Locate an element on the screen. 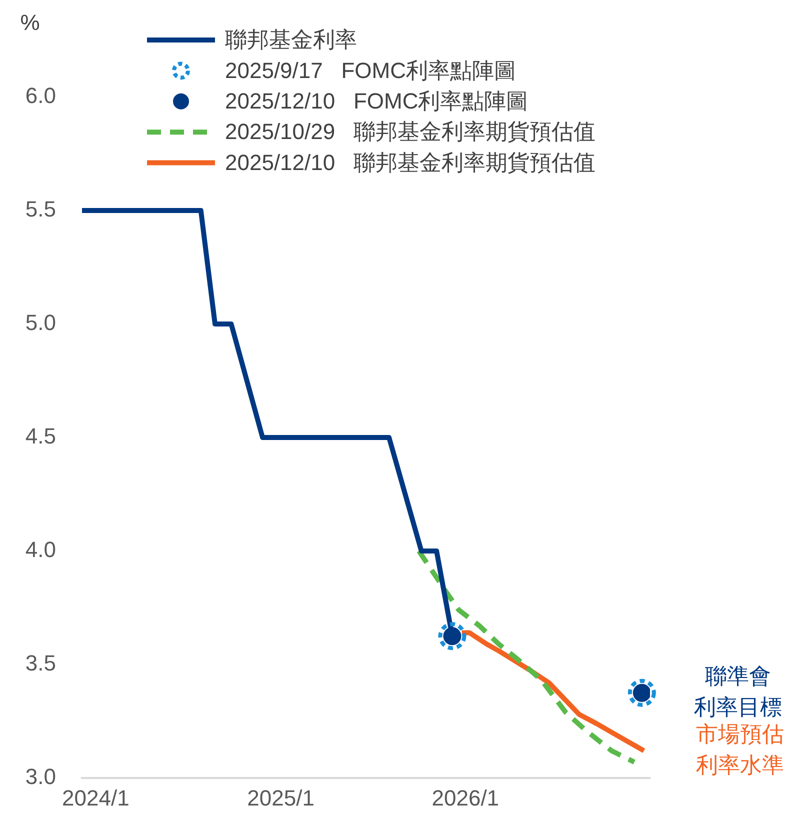 The width and height of the screenshot is (790, 822). legend-label: 2025/12/10 聯邦基金利率期貨預估值 is located at coordinates (410, 162).